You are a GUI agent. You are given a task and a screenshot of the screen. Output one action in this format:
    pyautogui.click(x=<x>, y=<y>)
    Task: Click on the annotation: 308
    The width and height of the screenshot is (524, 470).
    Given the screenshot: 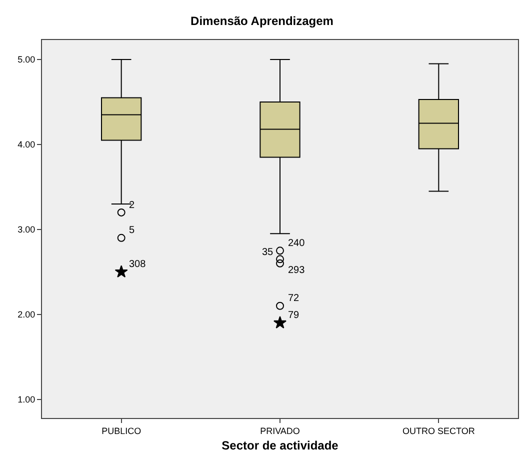 What is the action you would take?
    pyautogui.click(x=137, y=264)
    